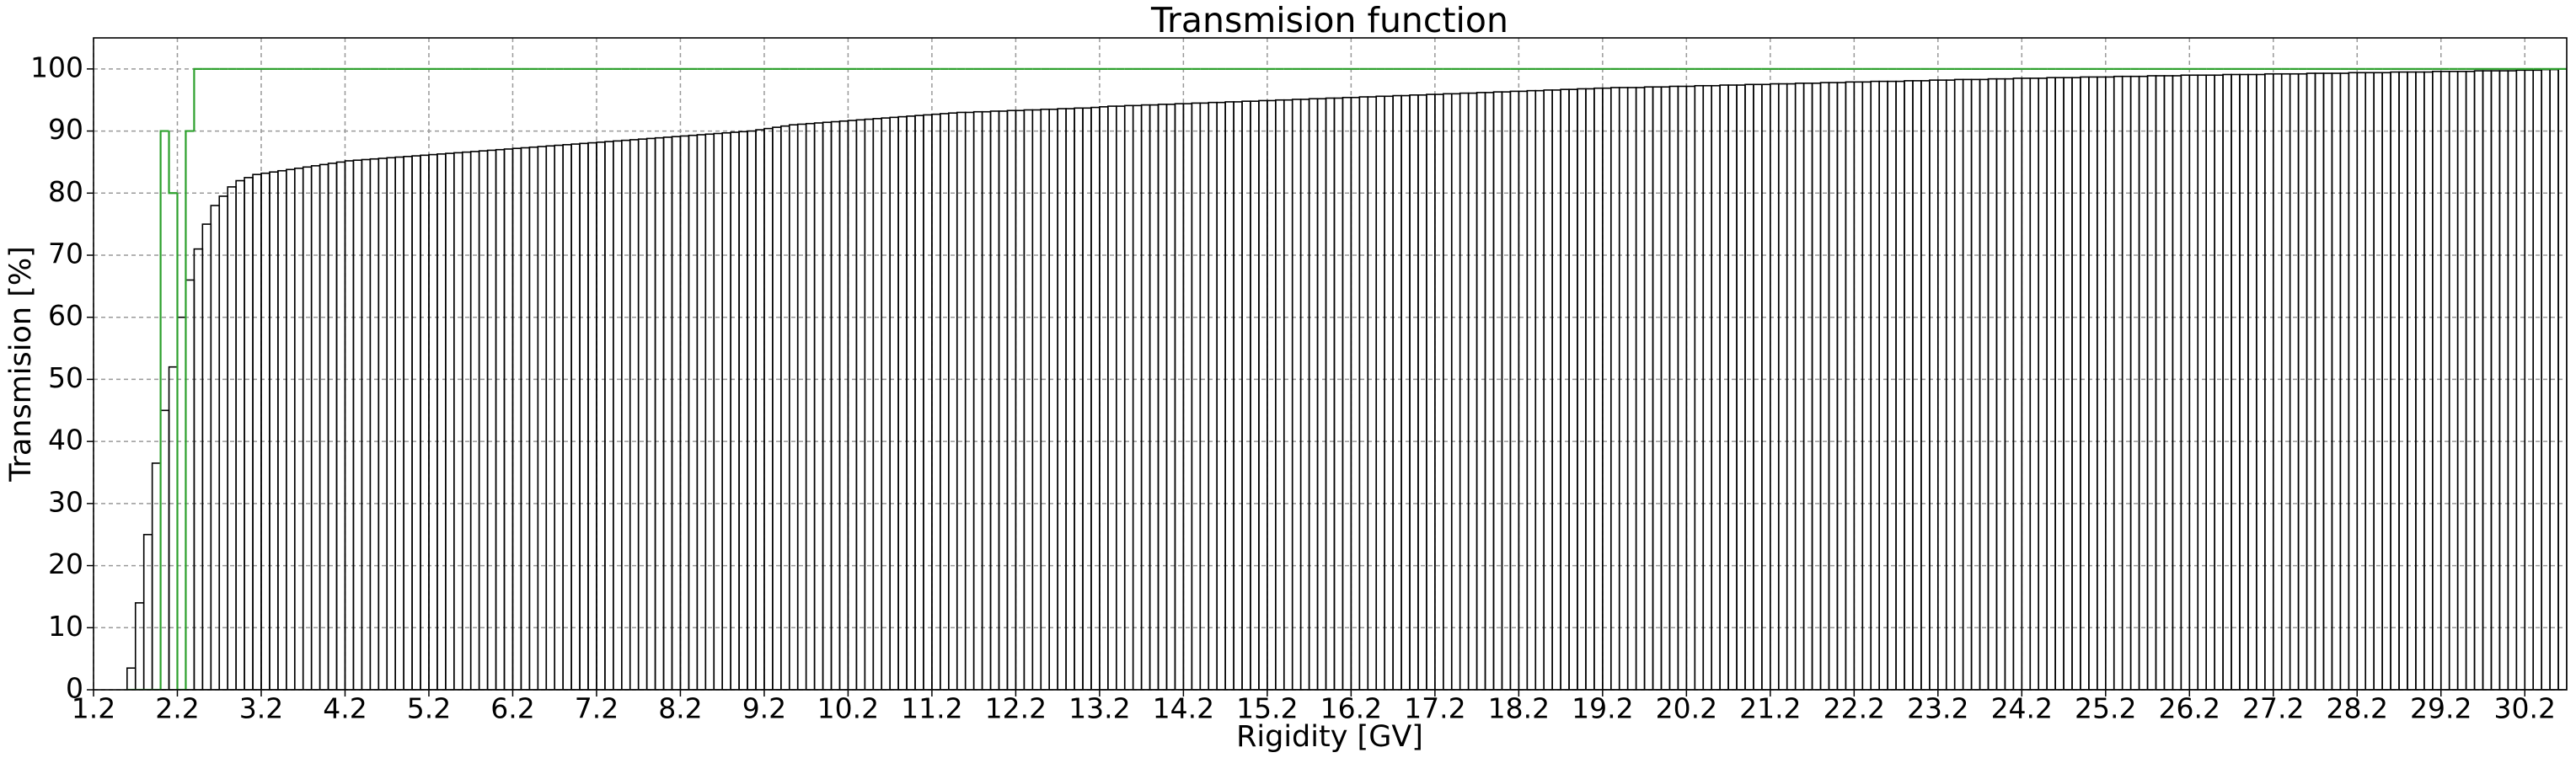 This screenshot has height=758, width=2576. Describe the element at coordinates (2189, 708) in the screenshot. I see `x-tick-label: 26.2` at that location.